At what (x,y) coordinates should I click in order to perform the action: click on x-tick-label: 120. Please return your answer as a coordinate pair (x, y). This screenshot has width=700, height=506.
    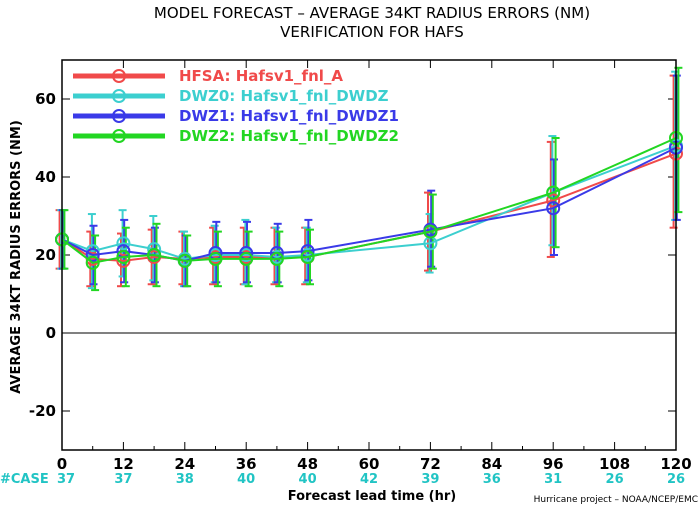
    Looking at the image, I should click on (675, 464).